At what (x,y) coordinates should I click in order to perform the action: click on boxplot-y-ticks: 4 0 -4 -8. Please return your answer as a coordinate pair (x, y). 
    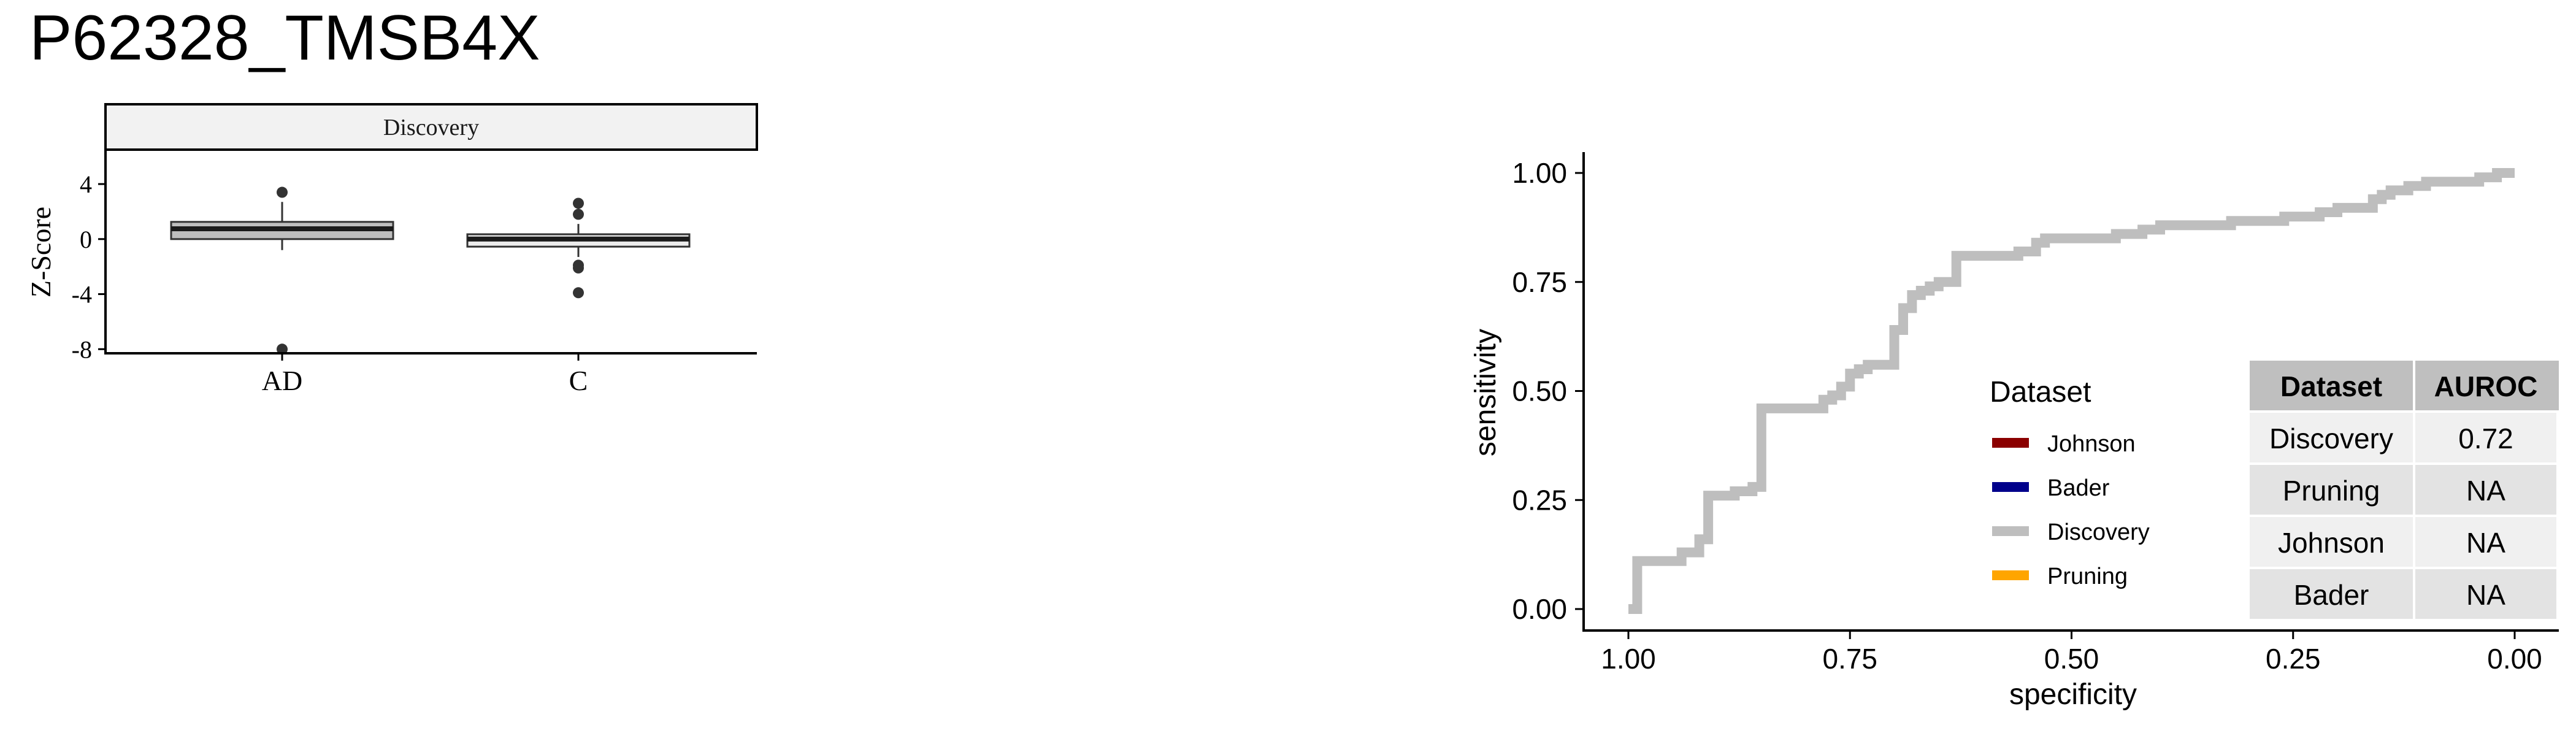
    Looking at the image, I should click on (88, 267).